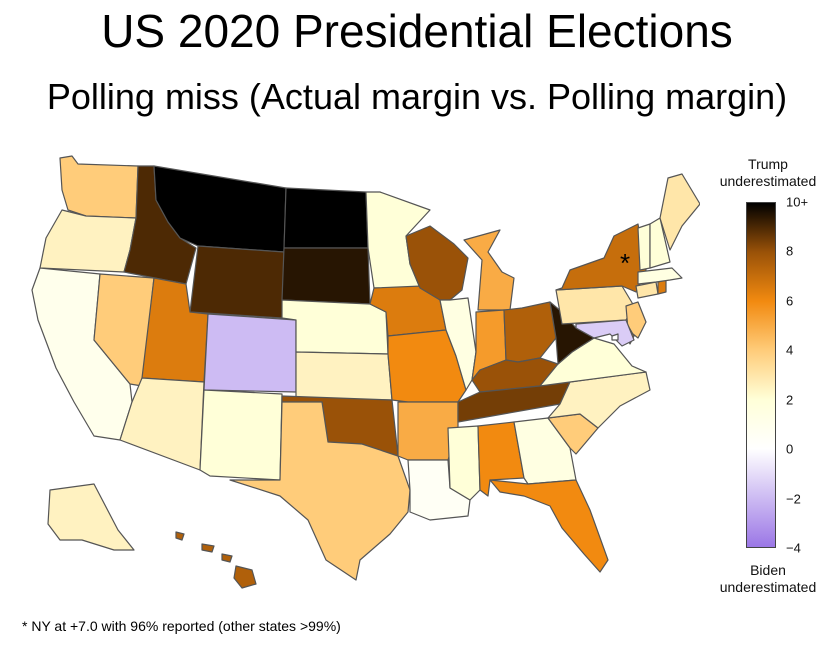 Image resolution: width=834 pixels, height=650 pixels. Describe the element at coordinates (601, 258) in the screenshot. I see `state-ny` at that location.